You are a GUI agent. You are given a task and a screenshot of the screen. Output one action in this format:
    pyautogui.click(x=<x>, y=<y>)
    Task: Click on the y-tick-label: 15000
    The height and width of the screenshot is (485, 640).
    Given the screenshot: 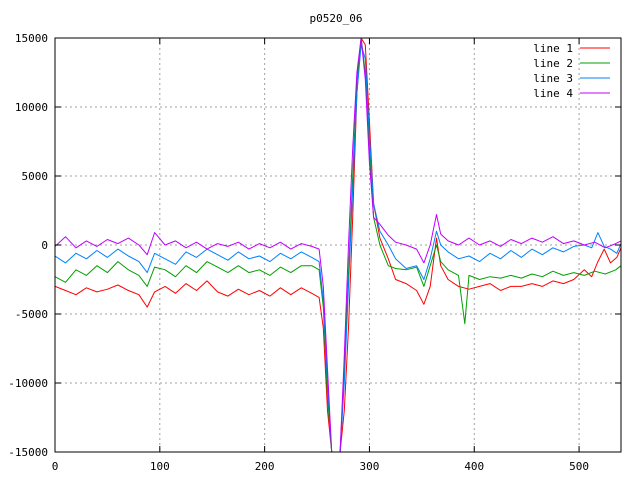 What is the action you would take?
    pyautogui.click(x=31, y=38)
    